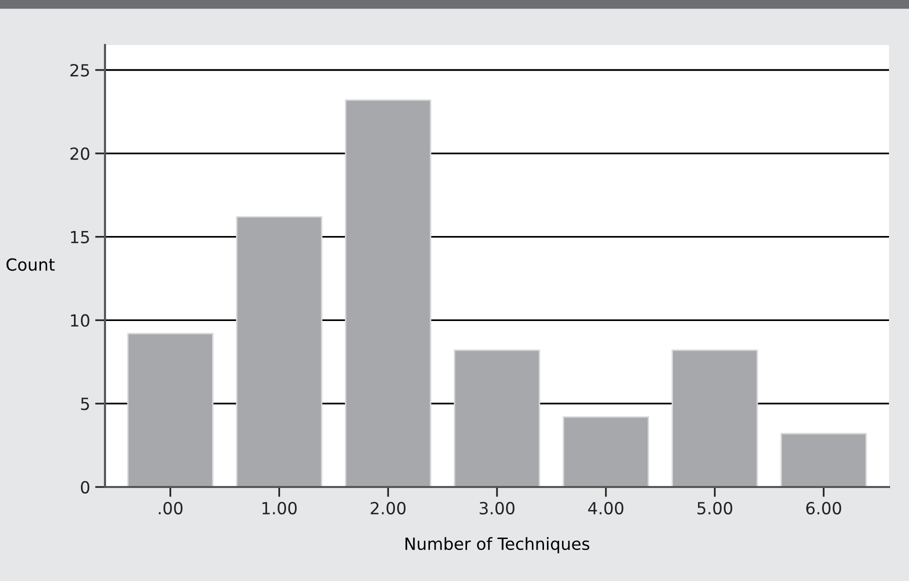 Image resolution: width=909 pixels, height=581 pixels. Describe the element at coordinates (80, 237) in the screenshot. I see `y-tick-label: 15` at that location.